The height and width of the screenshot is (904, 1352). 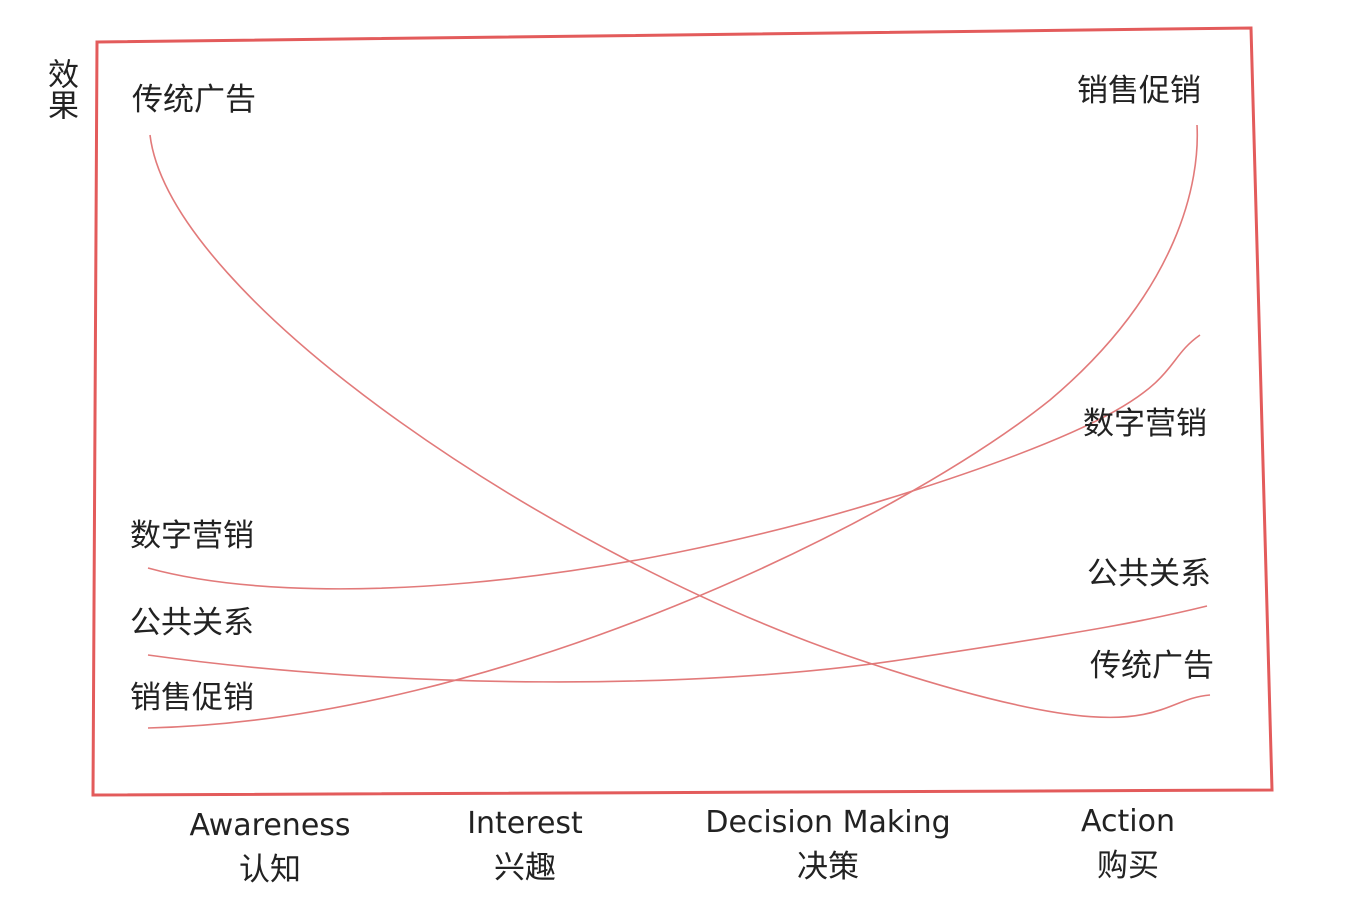 I want to click on y-label: 效果, so click(x=60, y=89).